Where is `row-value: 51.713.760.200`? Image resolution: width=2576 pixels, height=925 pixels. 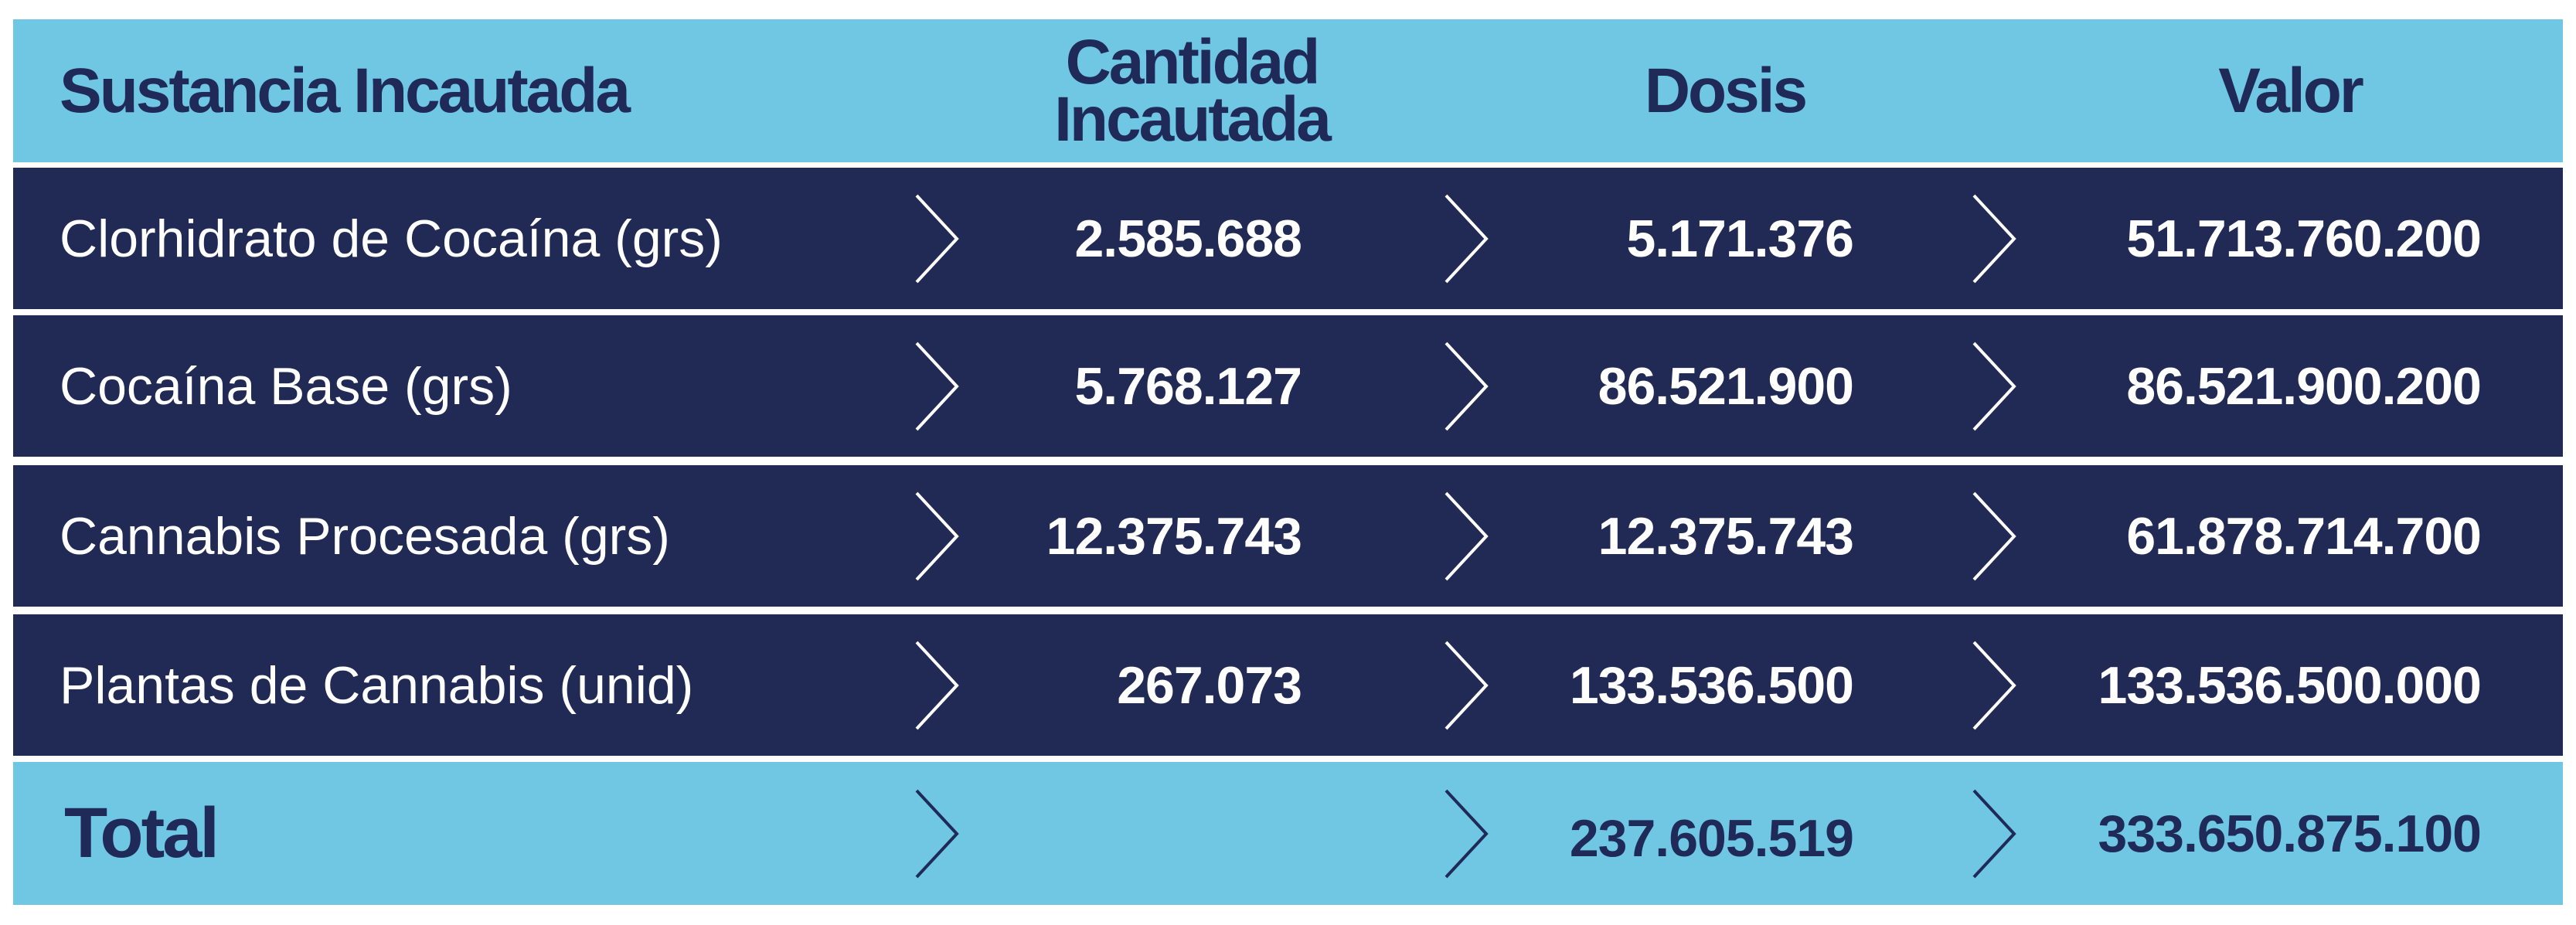
row-value: 51.713.760.200 is located at coordinates (2304, 239).